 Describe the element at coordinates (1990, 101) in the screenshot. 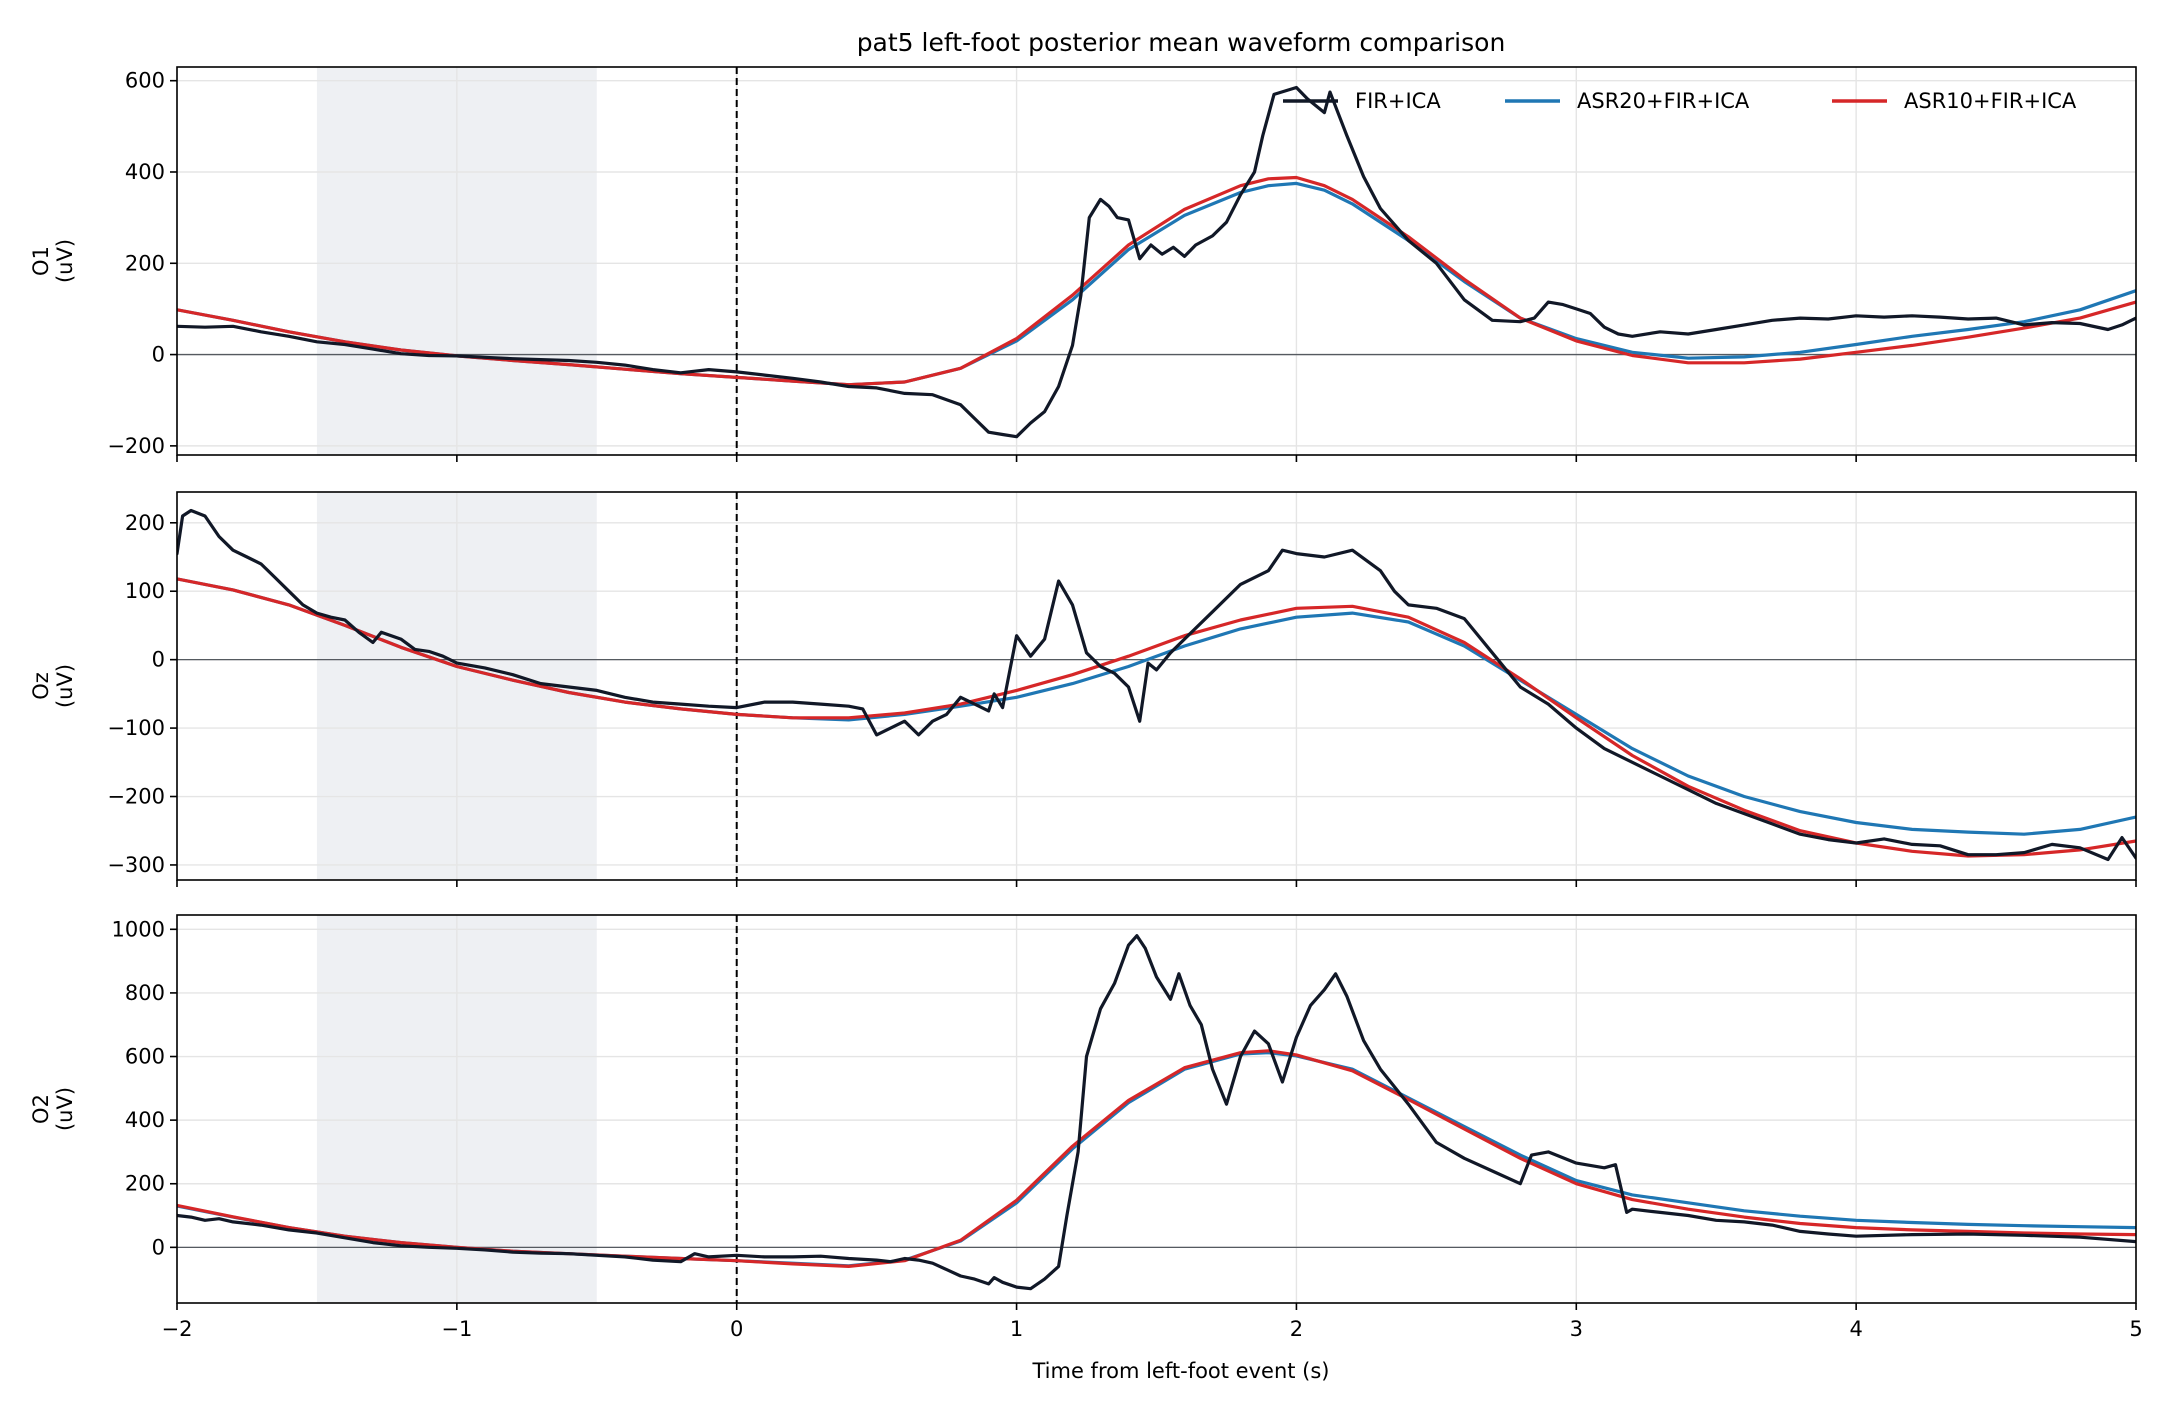

I see `legend-label-asr10-fir-ica: ASR10+FIR+ICA` at that location.